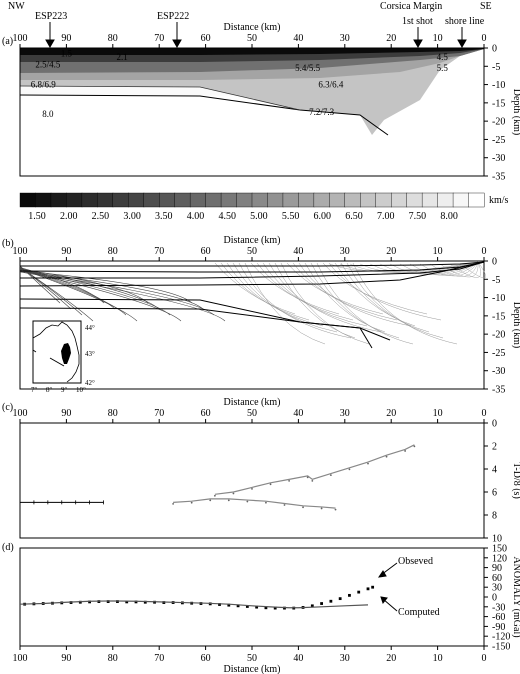 The height and width of the screenshot is (674, 520). What do you see at coordinates (498, 298) in the screenshot?
I see `y-tick-label: -10` at bounding box center [498, 298].